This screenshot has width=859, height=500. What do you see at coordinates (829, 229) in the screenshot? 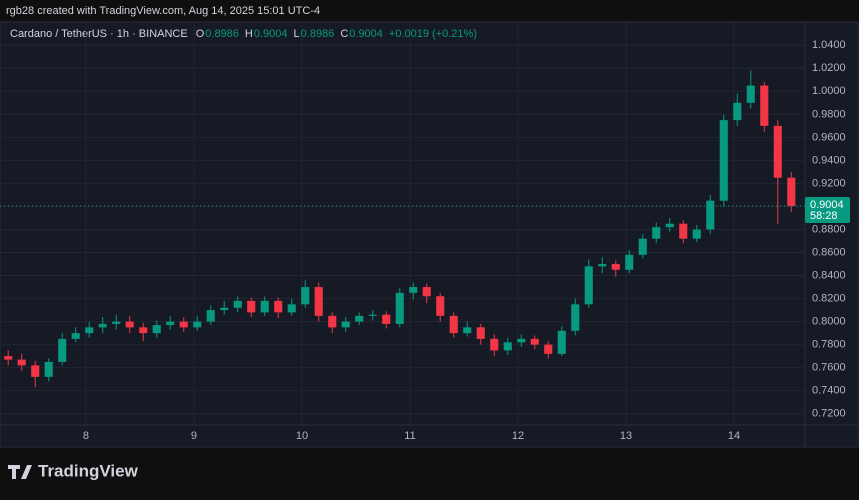
I see `y-tick-label: 0.8800` at bounding box center [829, 229].